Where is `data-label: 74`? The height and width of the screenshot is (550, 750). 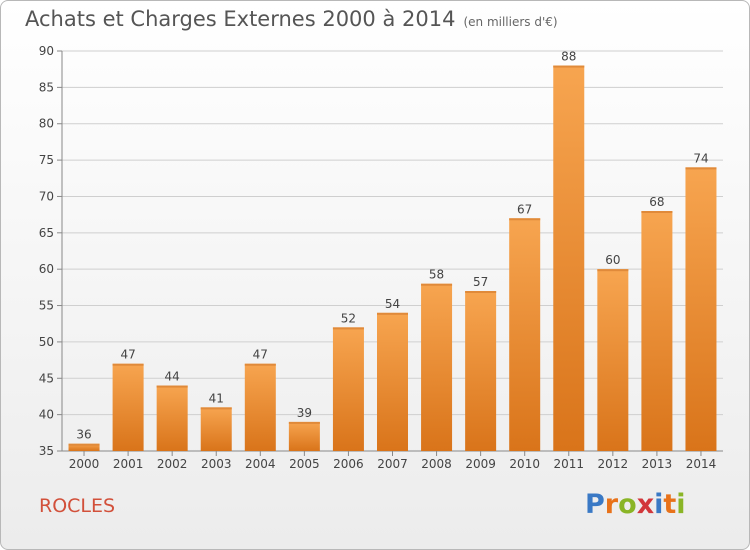
data-label: 74 is located at coordinates (700, 158).